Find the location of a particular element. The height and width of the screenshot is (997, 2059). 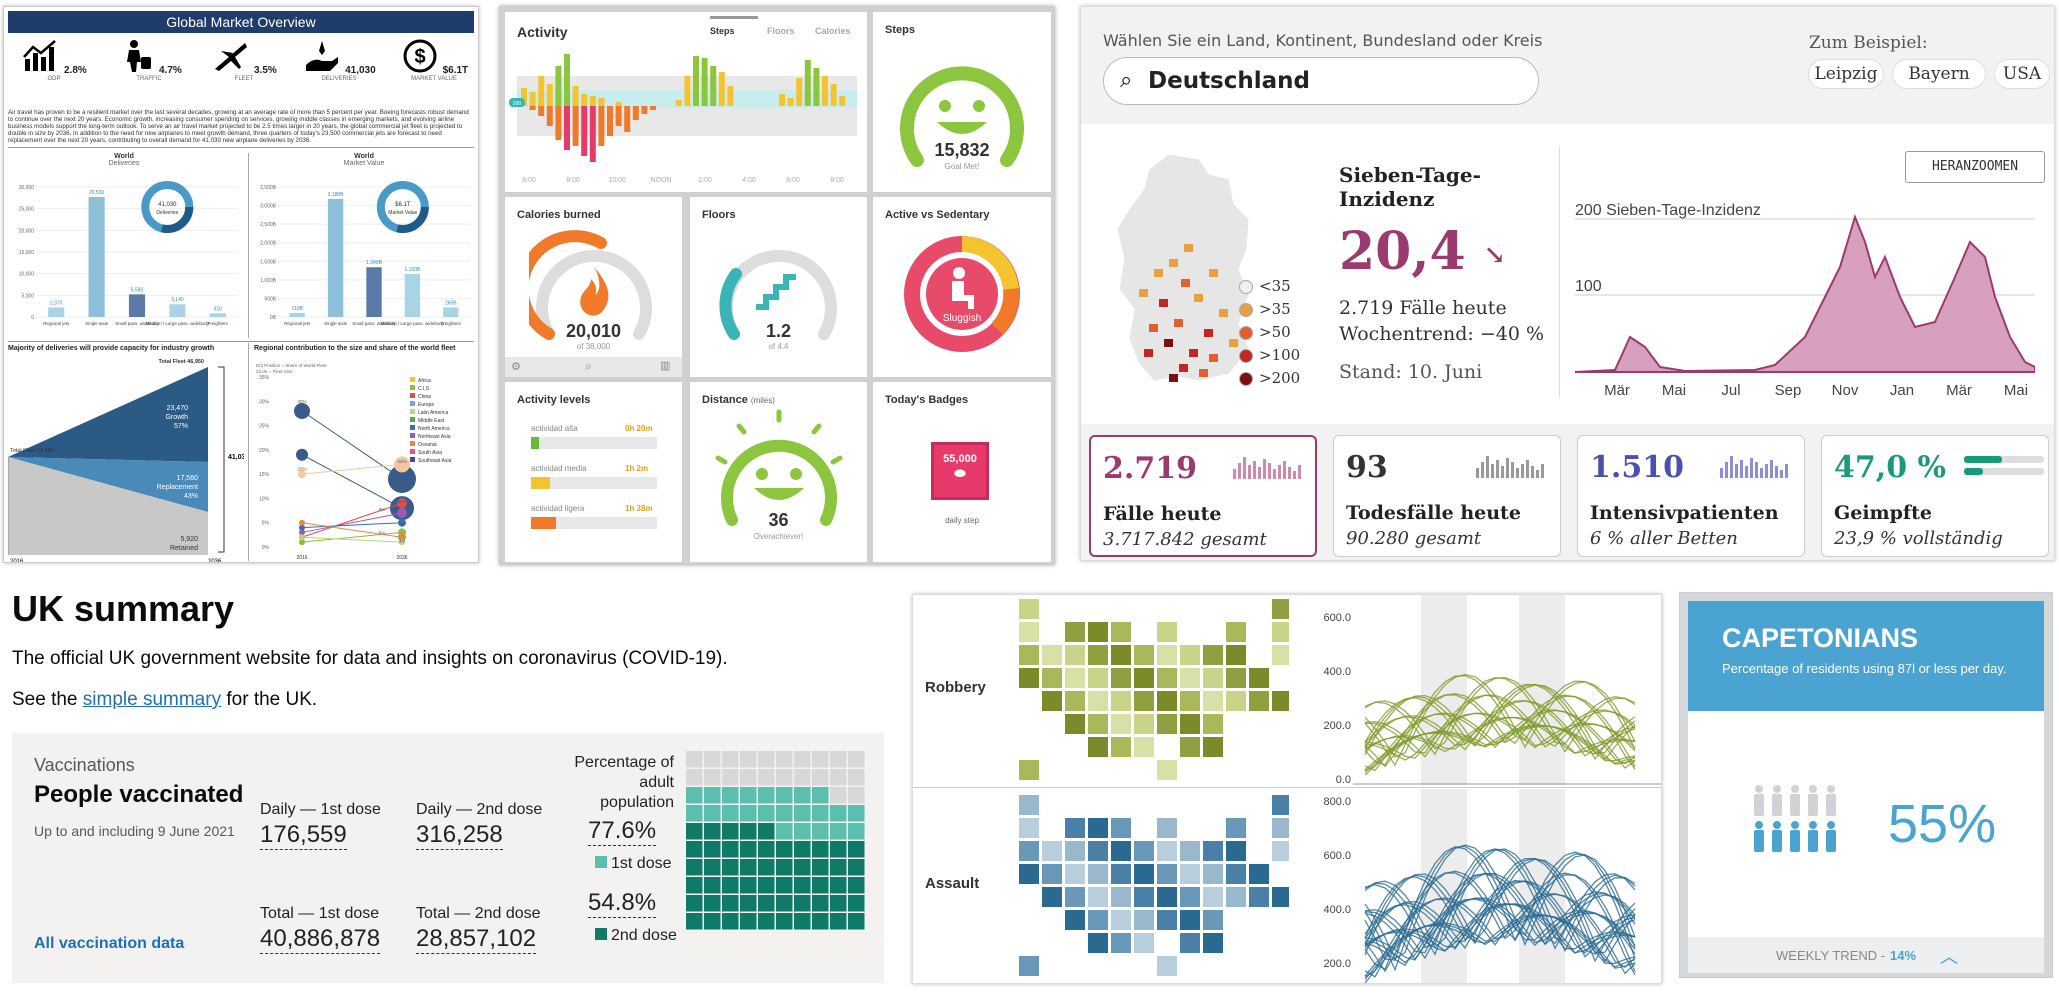

tab-calories: Calories is located at coordinates (833, 31).